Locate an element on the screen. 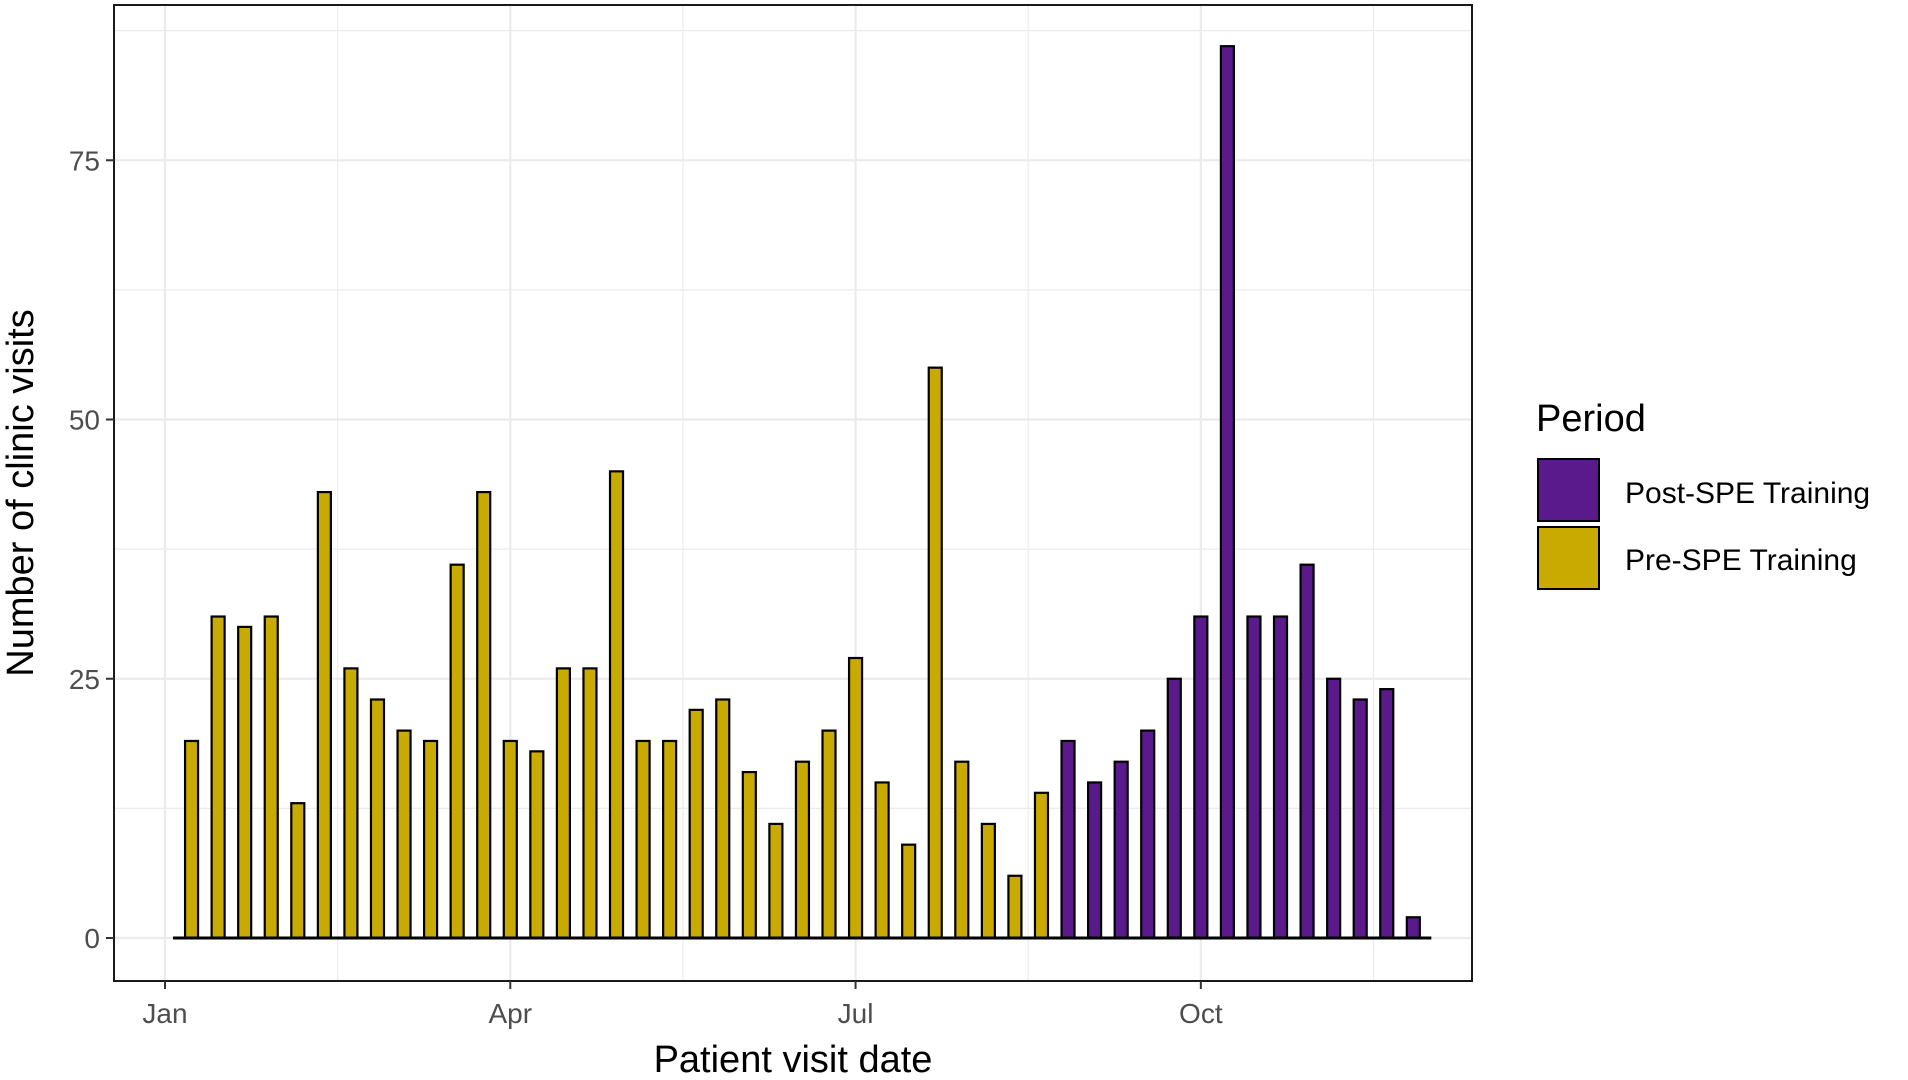 This screenshot has width=1908, height=1080. x-tick-label: Jan is located at coordinates (164, 1013).